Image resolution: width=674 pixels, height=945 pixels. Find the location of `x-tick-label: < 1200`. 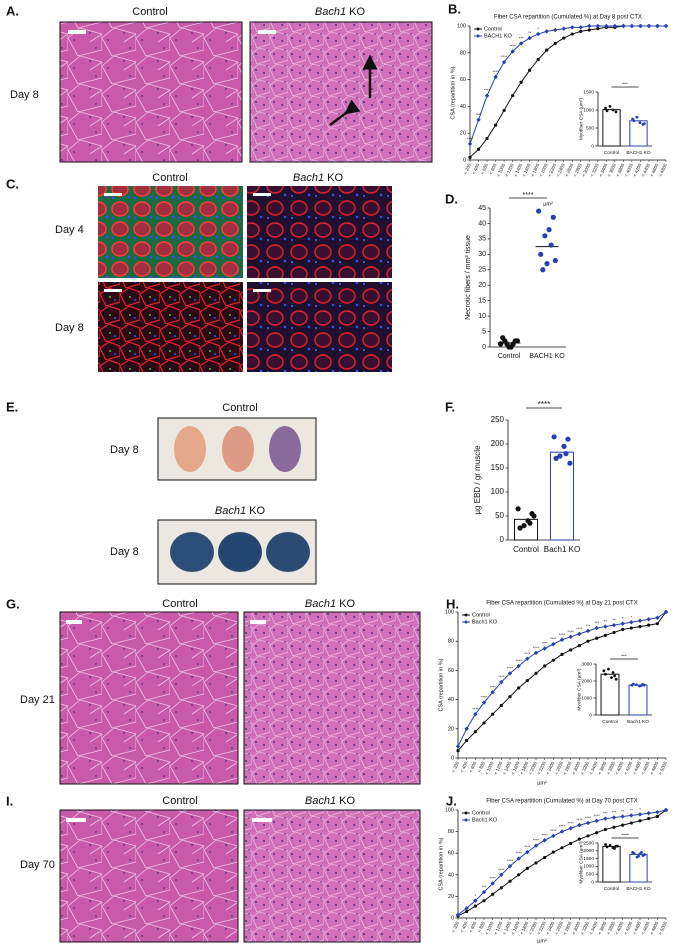

x-tick-label: < 1200 is located at coordinates (498, 767).